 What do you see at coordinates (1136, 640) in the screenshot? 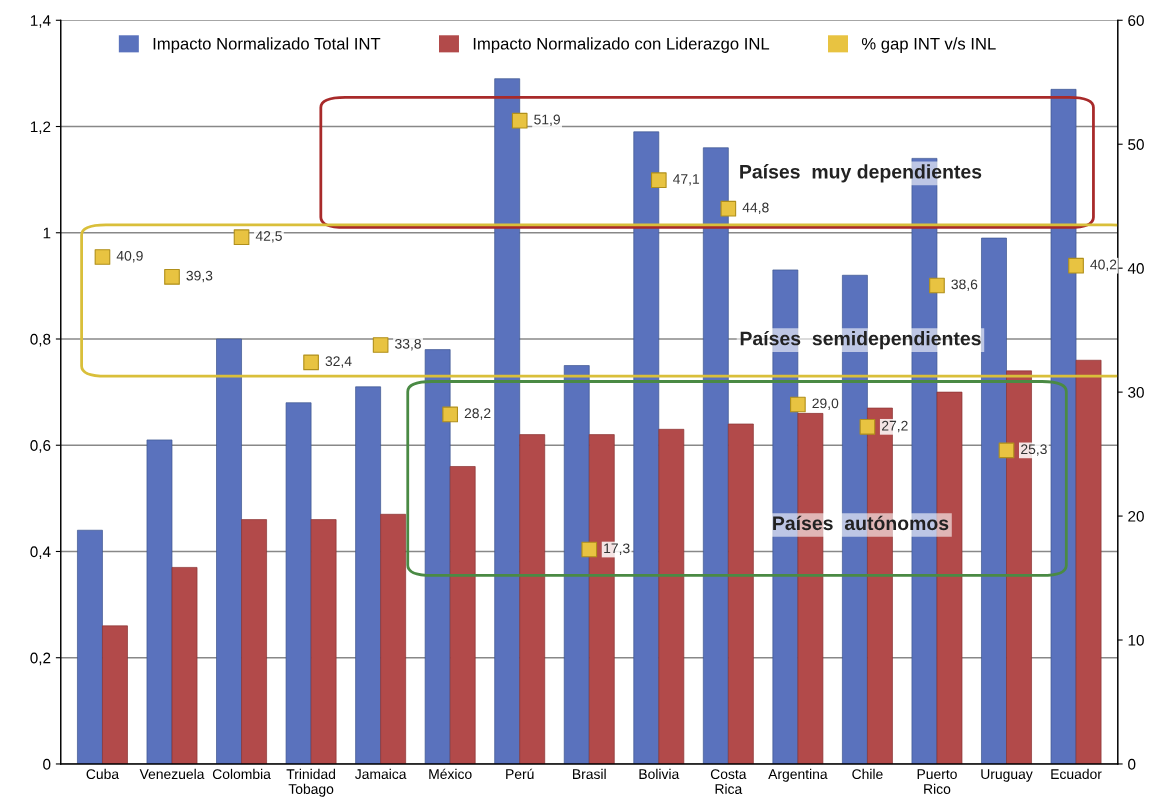
I see `y2-tick-label: 10` at bounding box center [1136, 640].